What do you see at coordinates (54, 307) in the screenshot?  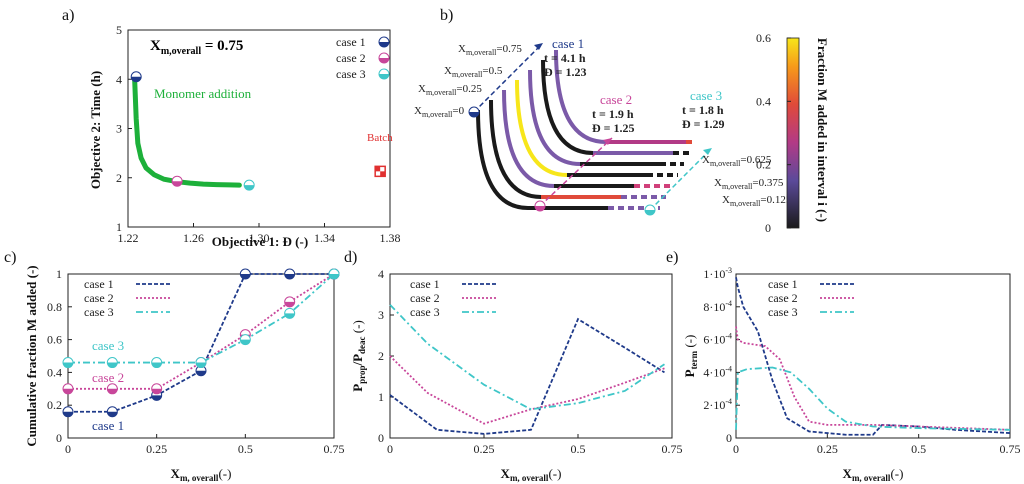 I see `panel-c-ytick-label: 0.8` at bounding box center [54, 307].